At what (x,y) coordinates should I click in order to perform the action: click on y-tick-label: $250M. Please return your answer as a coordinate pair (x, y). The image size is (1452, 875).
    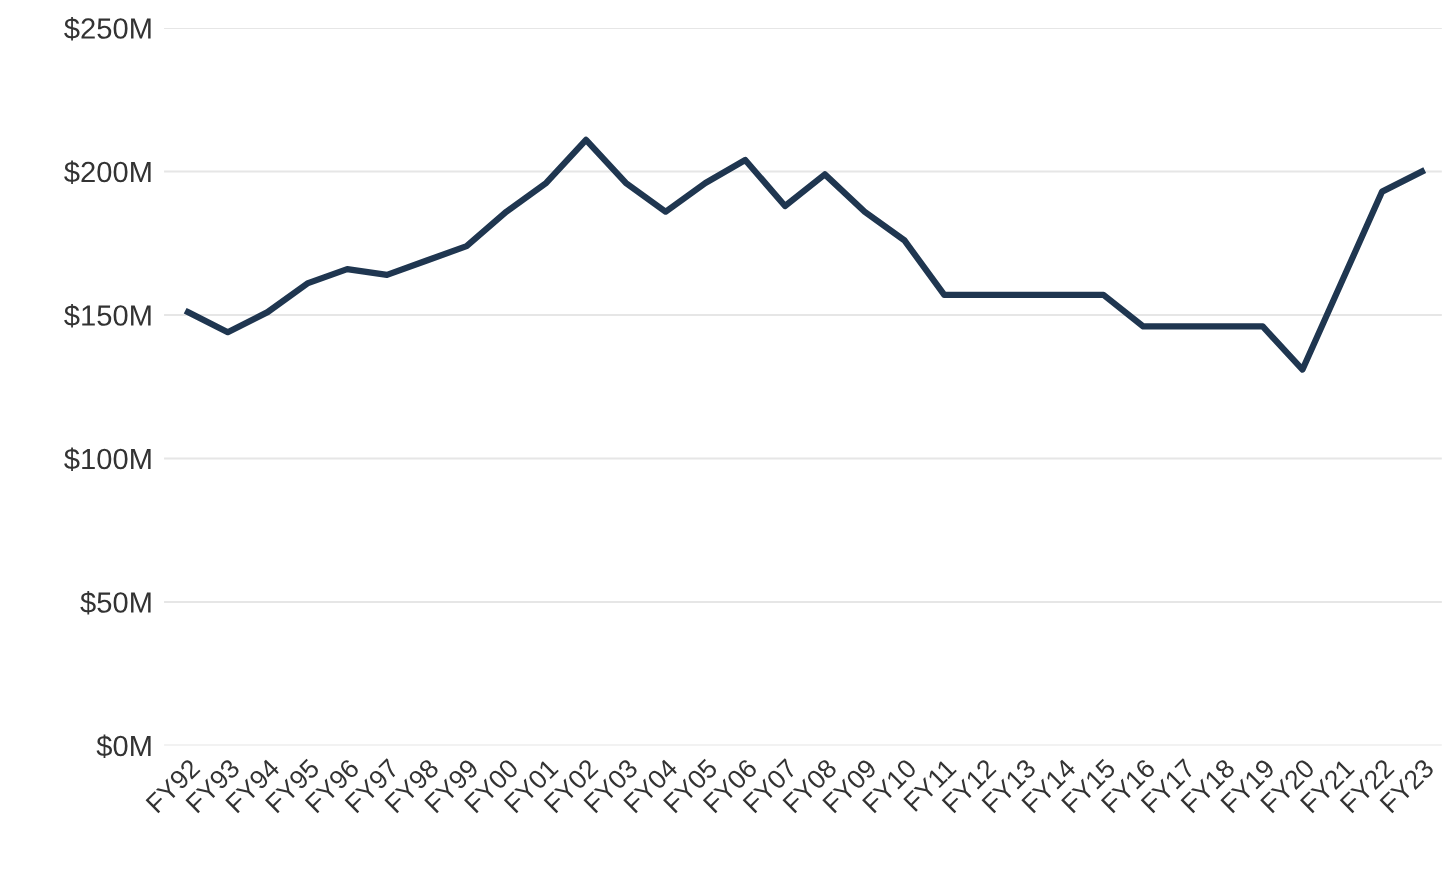
    Looking at the image, I should click on (107, 28).